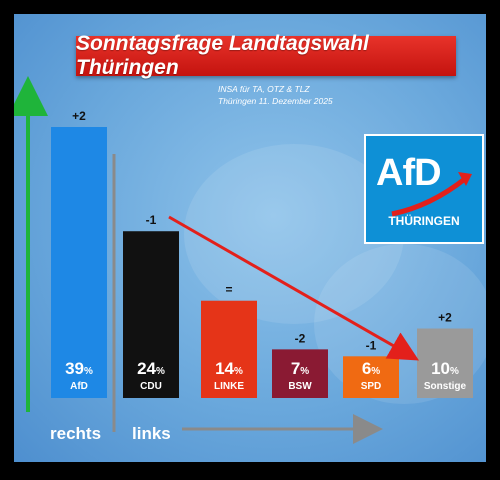 This screenshot has width=500, height=480. What do you see at coordinates (228, 290) in the screenshot?
I see `change-label: =` at bounding box center [228, 290].